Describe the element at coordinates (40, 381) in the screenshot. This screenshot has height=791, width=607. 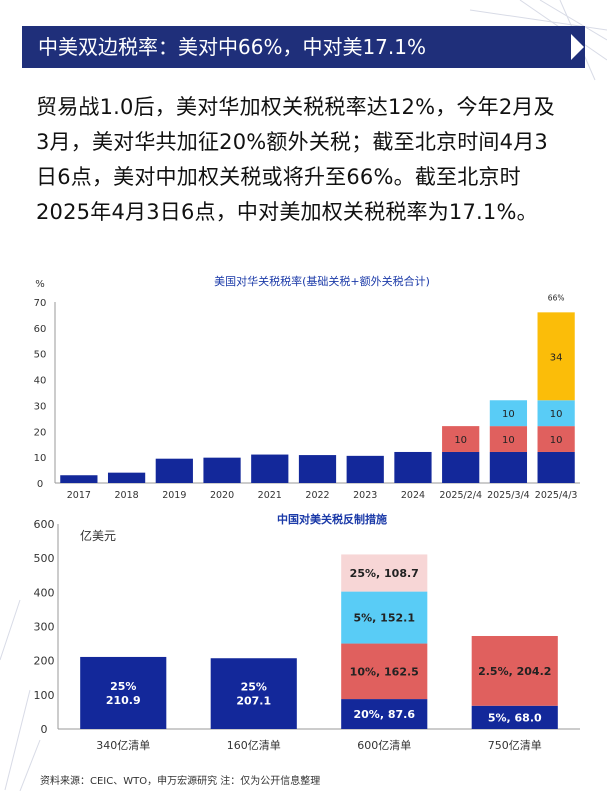
I see `y-tick-label: 40` at that location.